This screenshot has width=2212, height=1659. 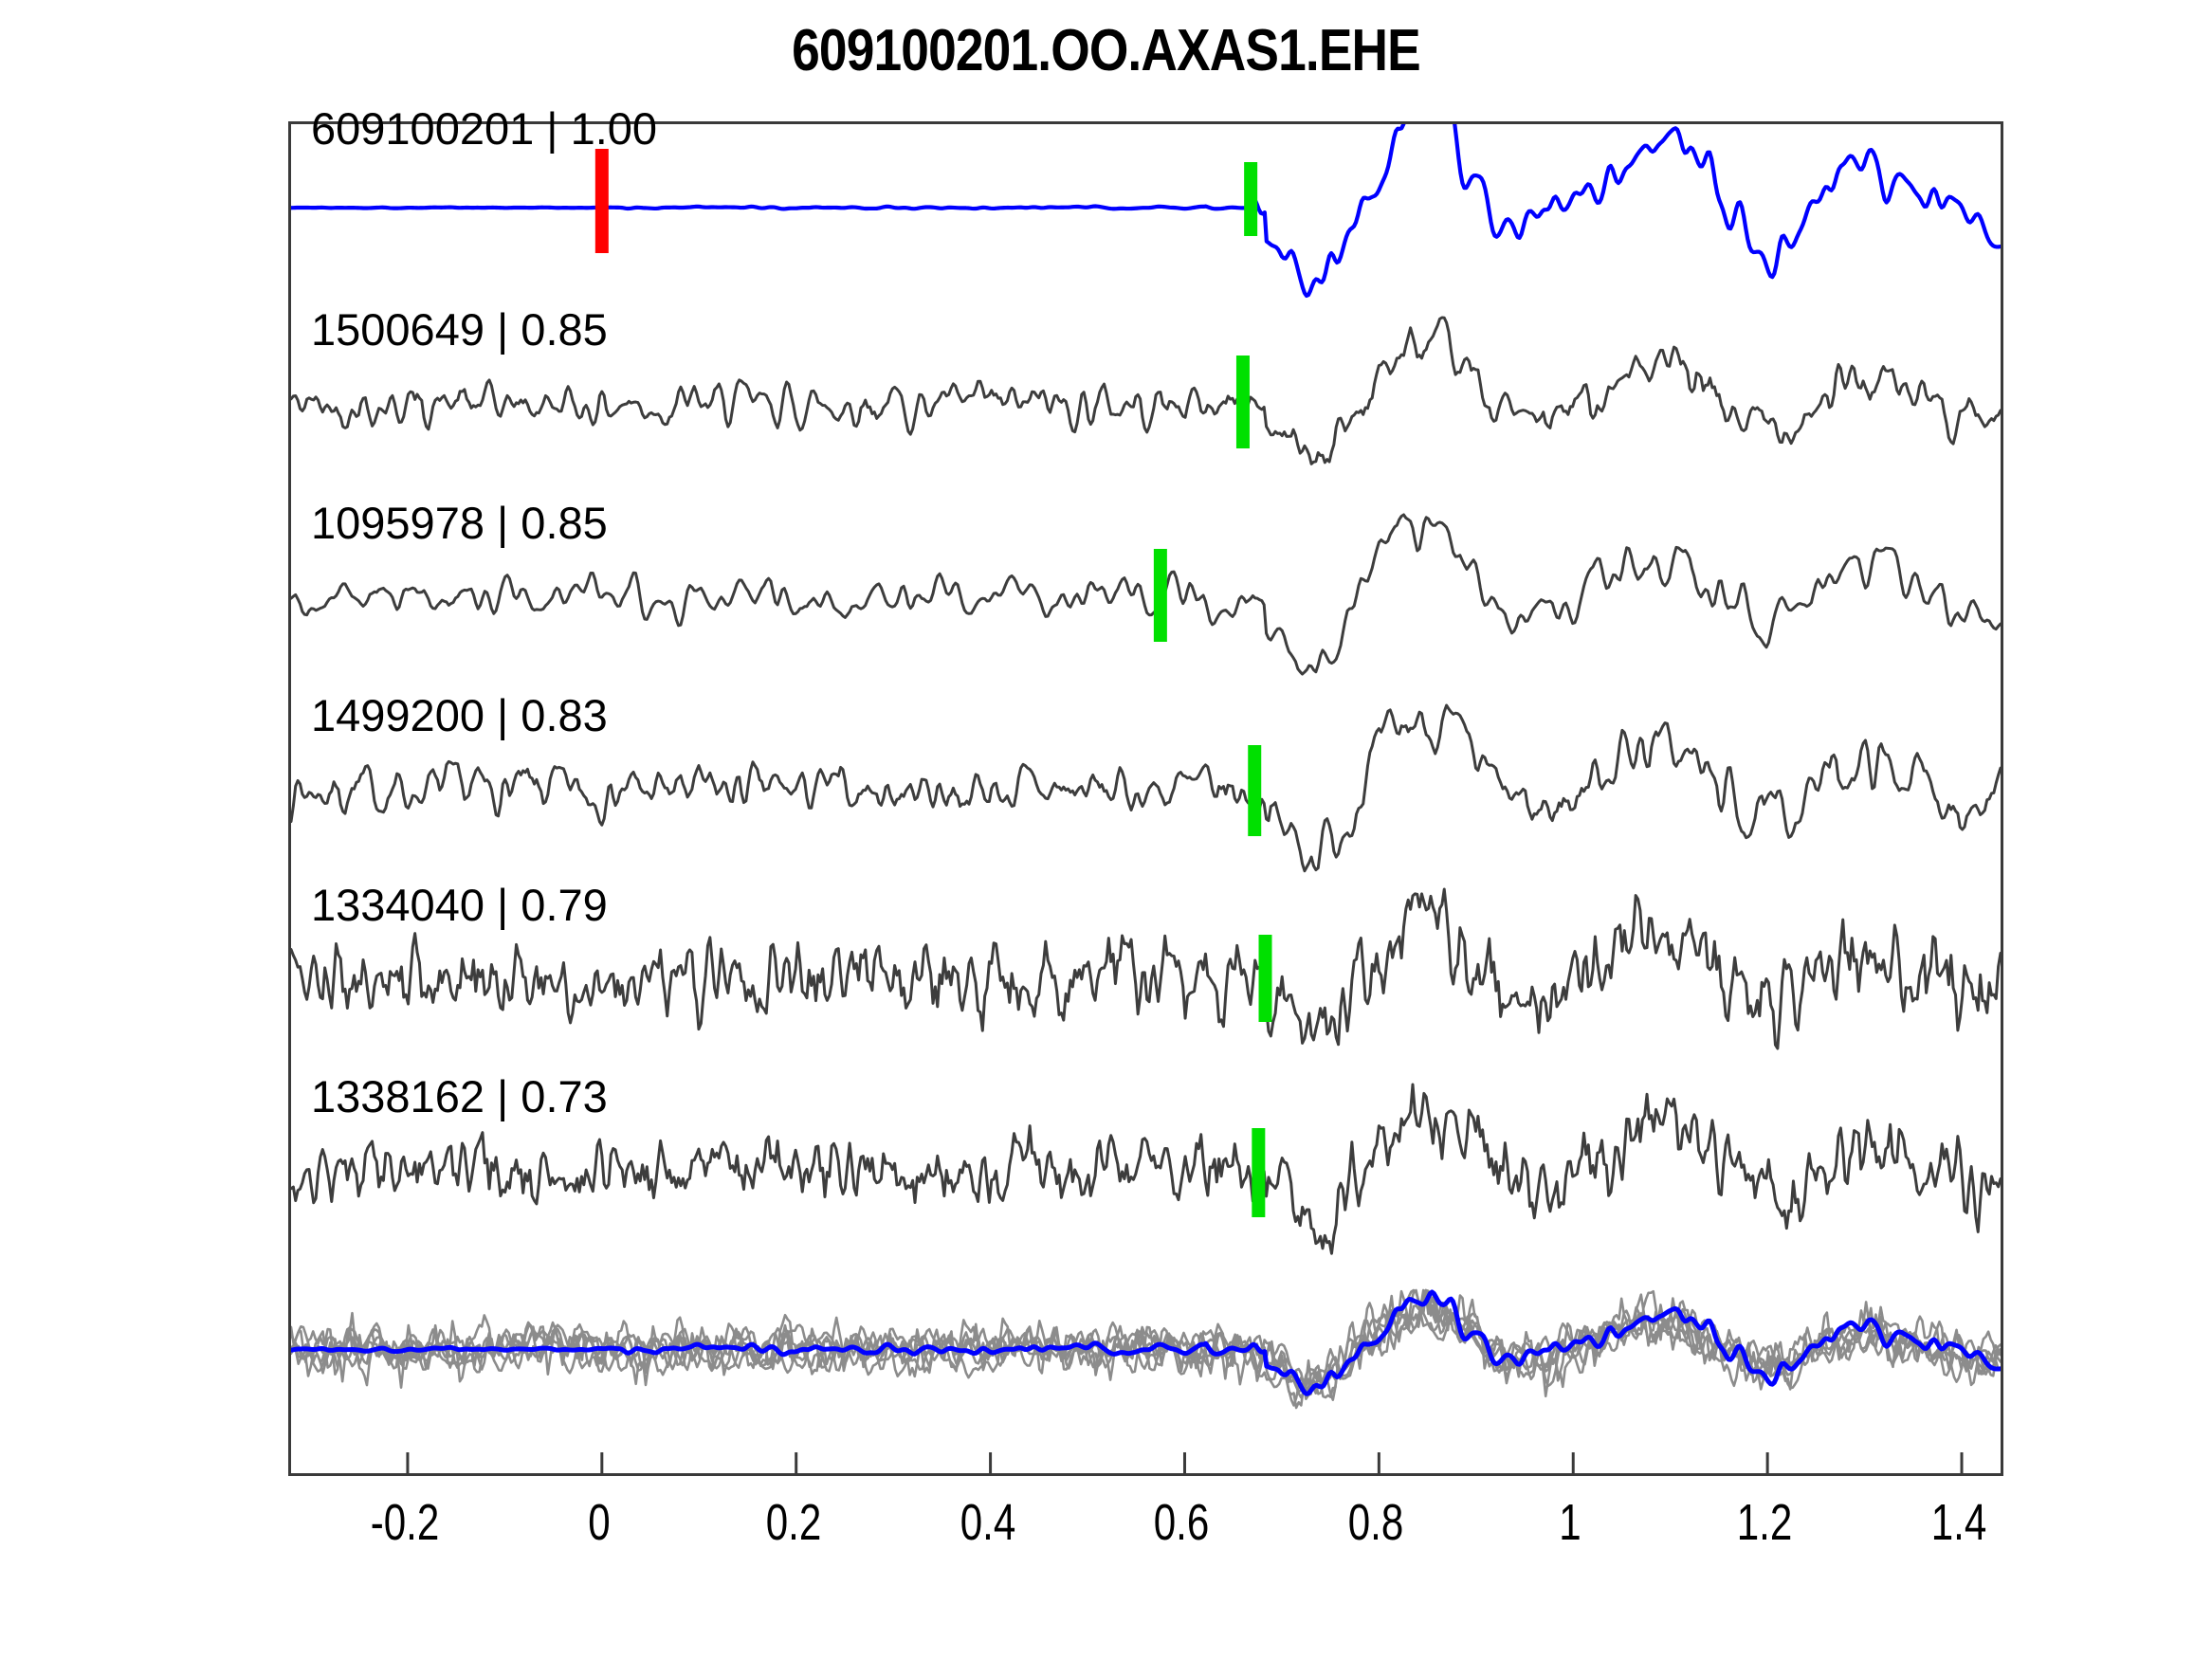 I want to click on x-tick-label-2: 0.2, so click(x=793, y=1522).